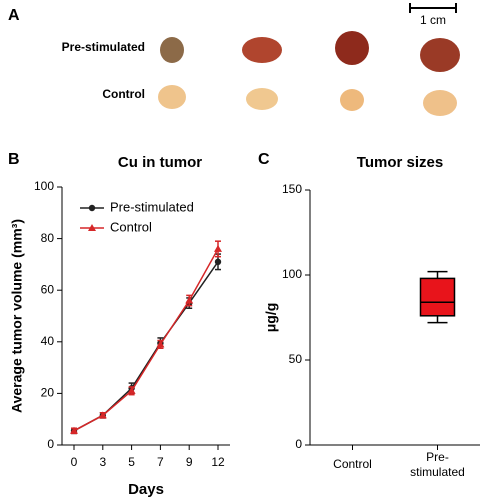 The width and height of the screenshot is (484, 500). What do you see at coordinates (160, 162) in the screenshot?
I see `chart-title: Cu in tumor` at bounding box center [160, 162].